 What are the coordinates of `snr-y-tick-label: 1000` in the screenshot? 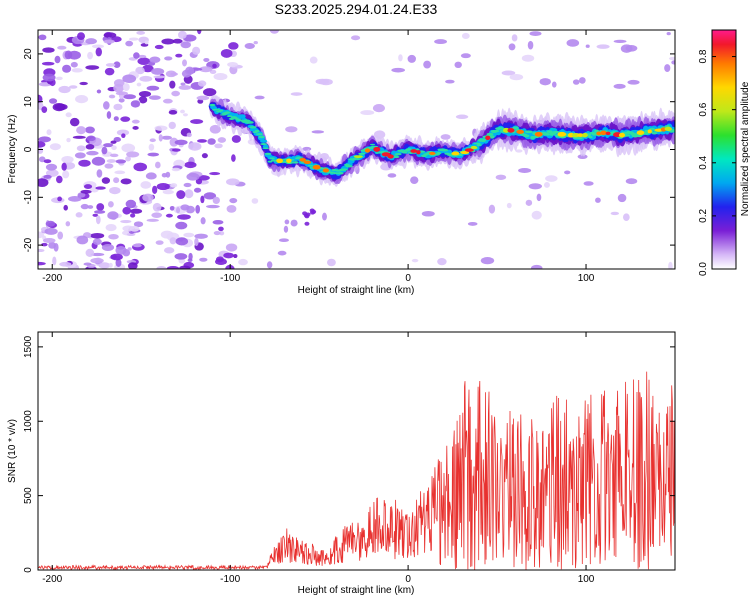 It's located at (28, 421).